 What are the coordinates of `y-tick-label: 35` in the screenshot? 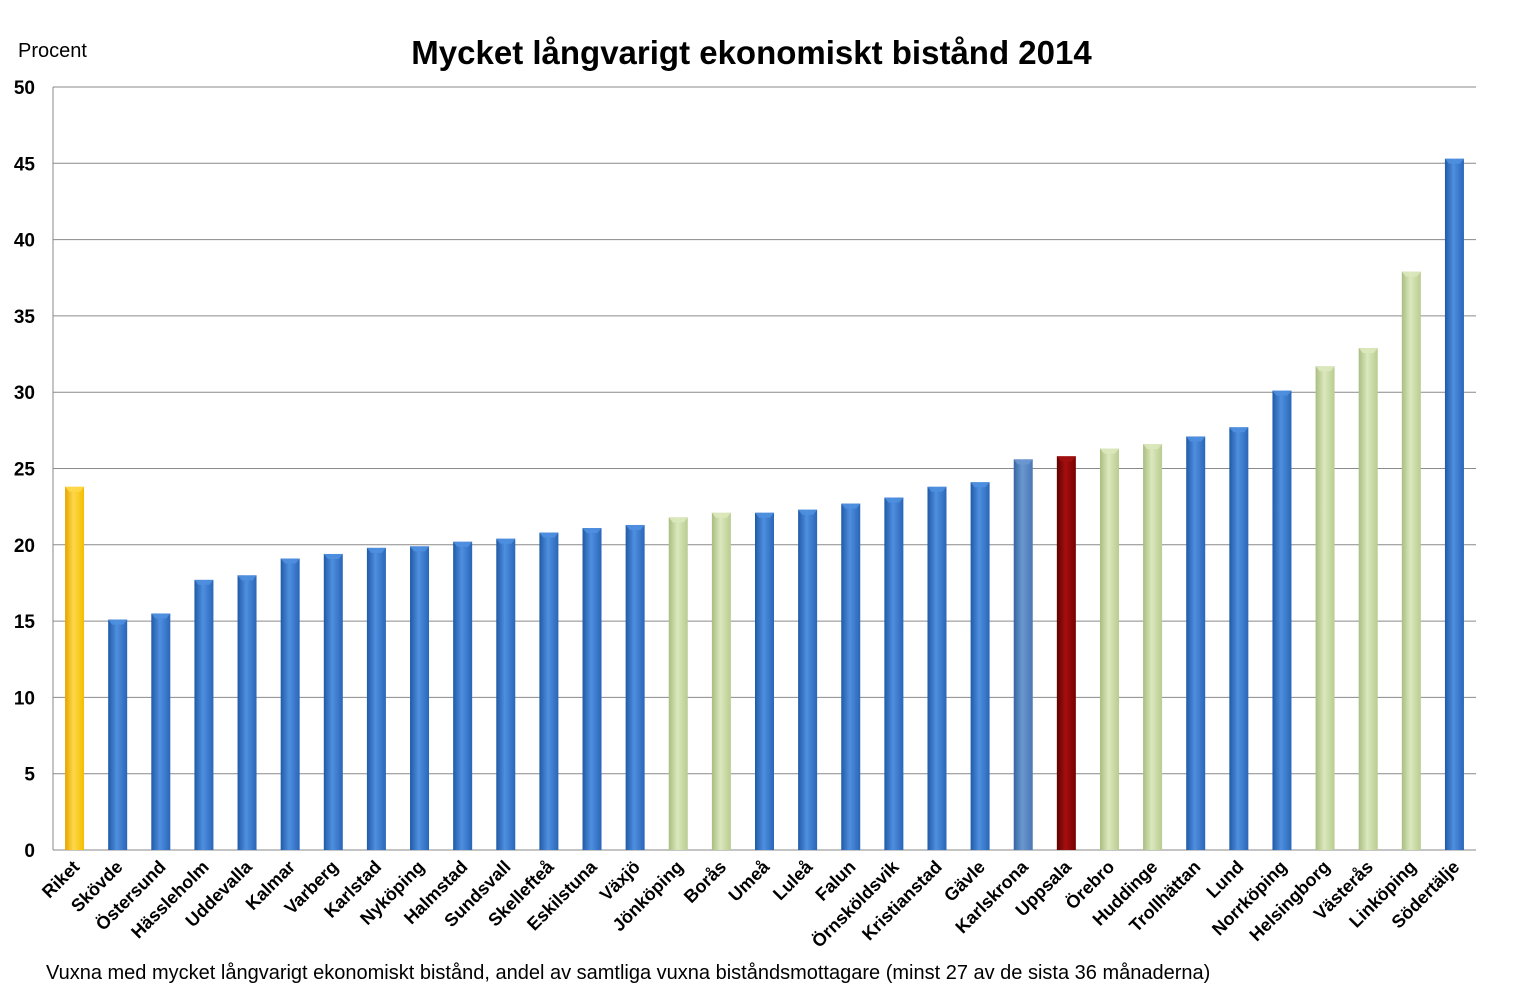 It's located at (25, 317).